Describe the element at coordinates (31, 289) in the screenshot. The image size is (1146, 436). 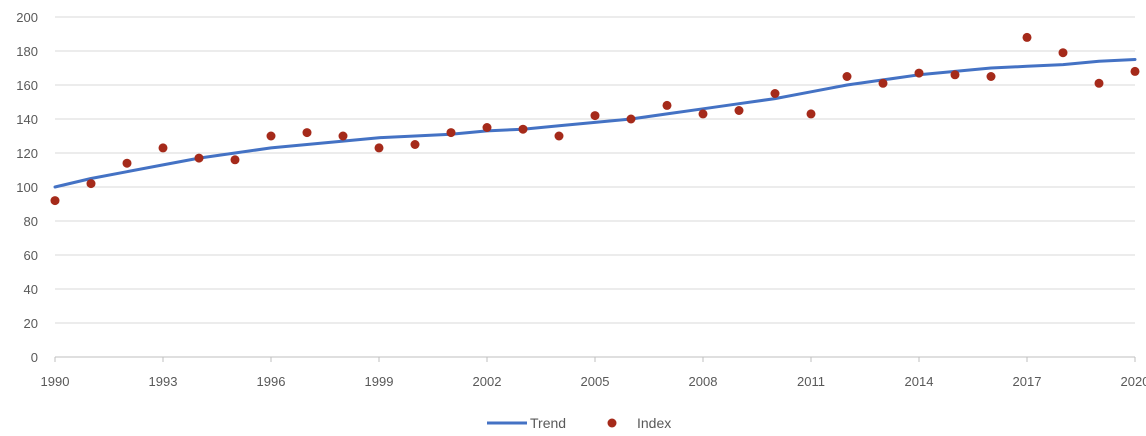
I see `y-tick-label: 40` at that location.